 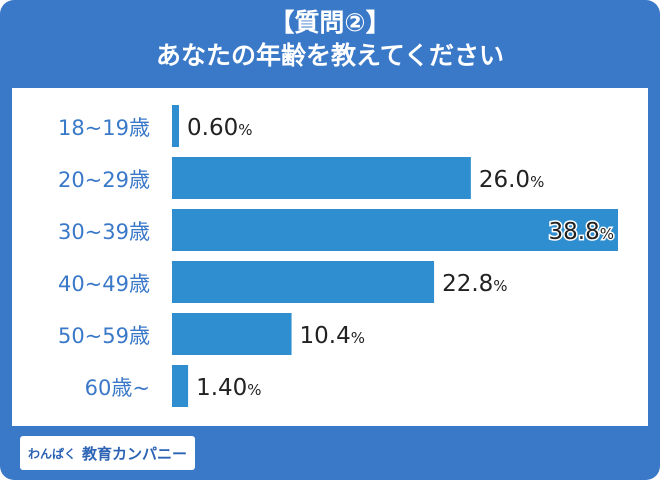 What do you see at coordinates (511, 180) in the screenshot?
I see `value-label: 26.0%` at bounding box center [511, 180].